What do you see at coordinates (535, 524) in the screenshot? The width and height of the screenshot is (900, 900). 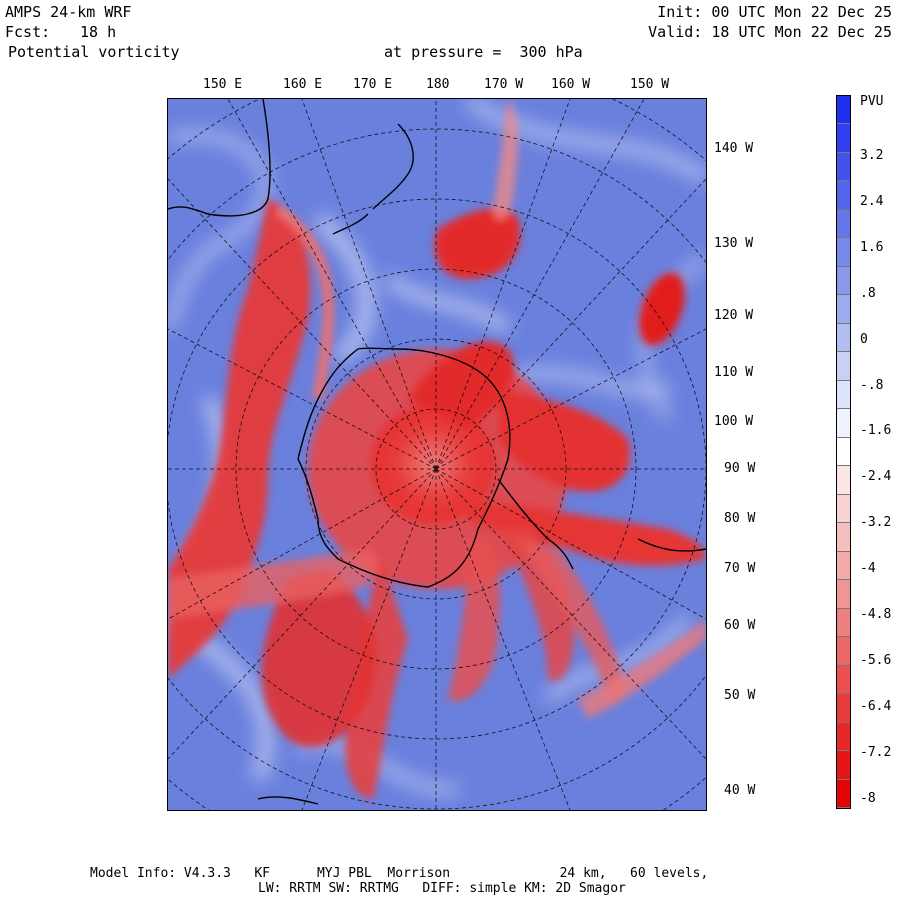 I see `antarctic-peninsula` at bounding box center [535, 524].